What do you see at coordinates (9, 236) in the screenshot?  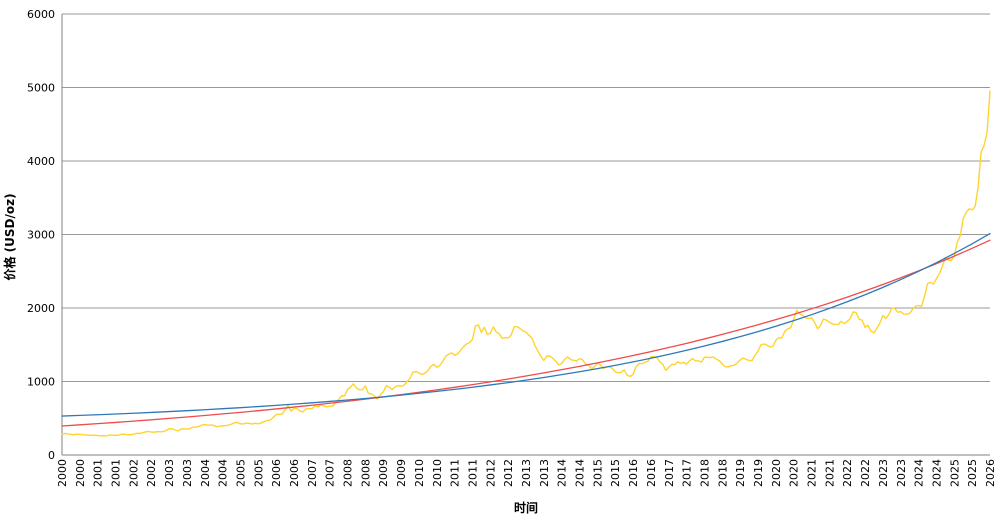 I see `y-axis-title: 价格 (USD/oz)` at bounding box center [9, 236].